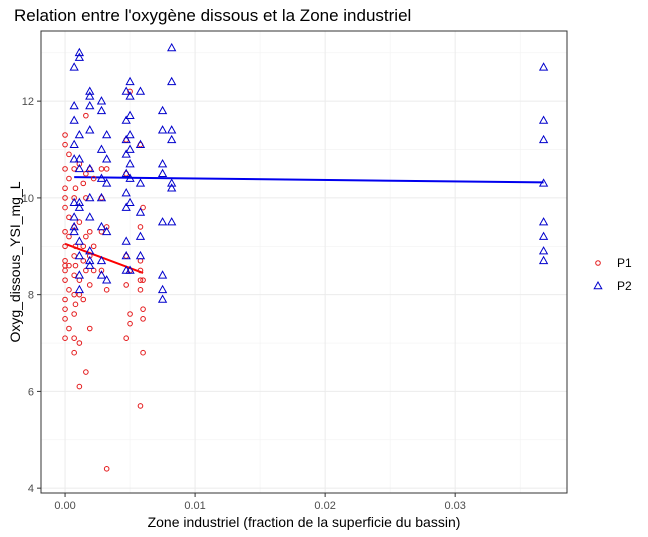 Image resolution: width=648 pixels, height=537 pixels. What do you see at coordinates (624, 286) in the screenshot?
I see `legend-label: P2` at bounding box center [624, 286].